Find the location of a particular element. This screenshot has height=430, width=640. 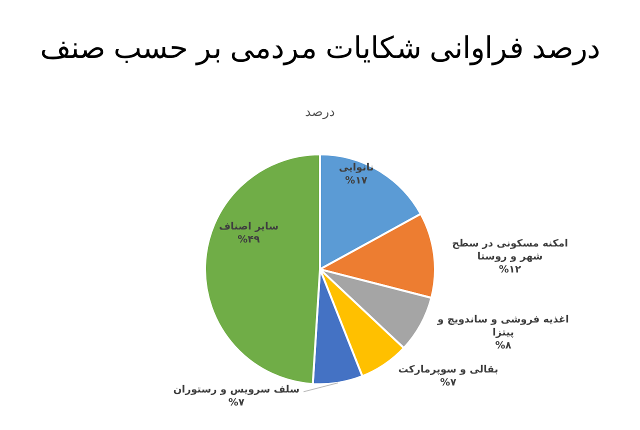

data-label: %۸ is located at coordinates (503, 346).